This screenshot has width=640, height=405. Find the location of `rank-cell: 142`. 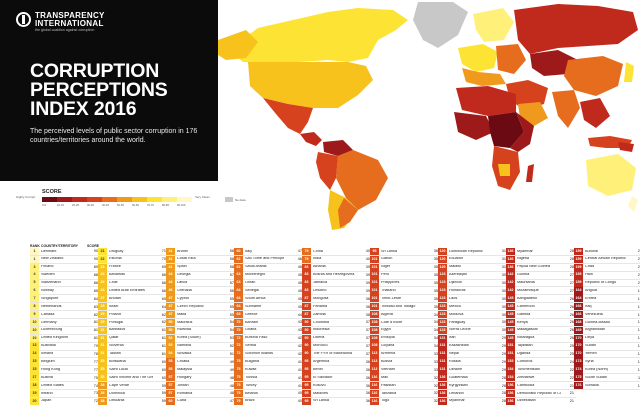

rank-cell: 142 is located at coordinates (510, 291).